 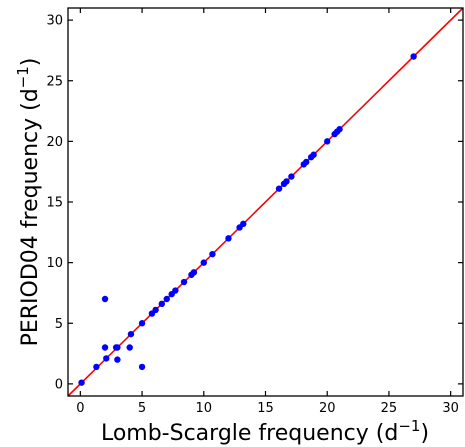 I want to click on x-tick-label: 30, so click(x=450, y=408).